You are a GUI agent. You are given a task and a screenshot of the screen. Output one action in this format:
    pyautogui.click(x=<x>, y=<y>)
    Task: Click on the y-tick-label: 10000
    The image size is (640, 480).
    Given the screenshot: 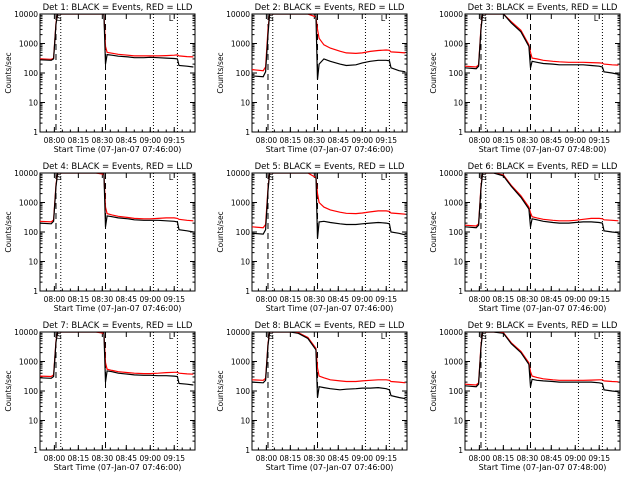 What is the action you would take?
    pyautogui.click(x=238, y=14)
    